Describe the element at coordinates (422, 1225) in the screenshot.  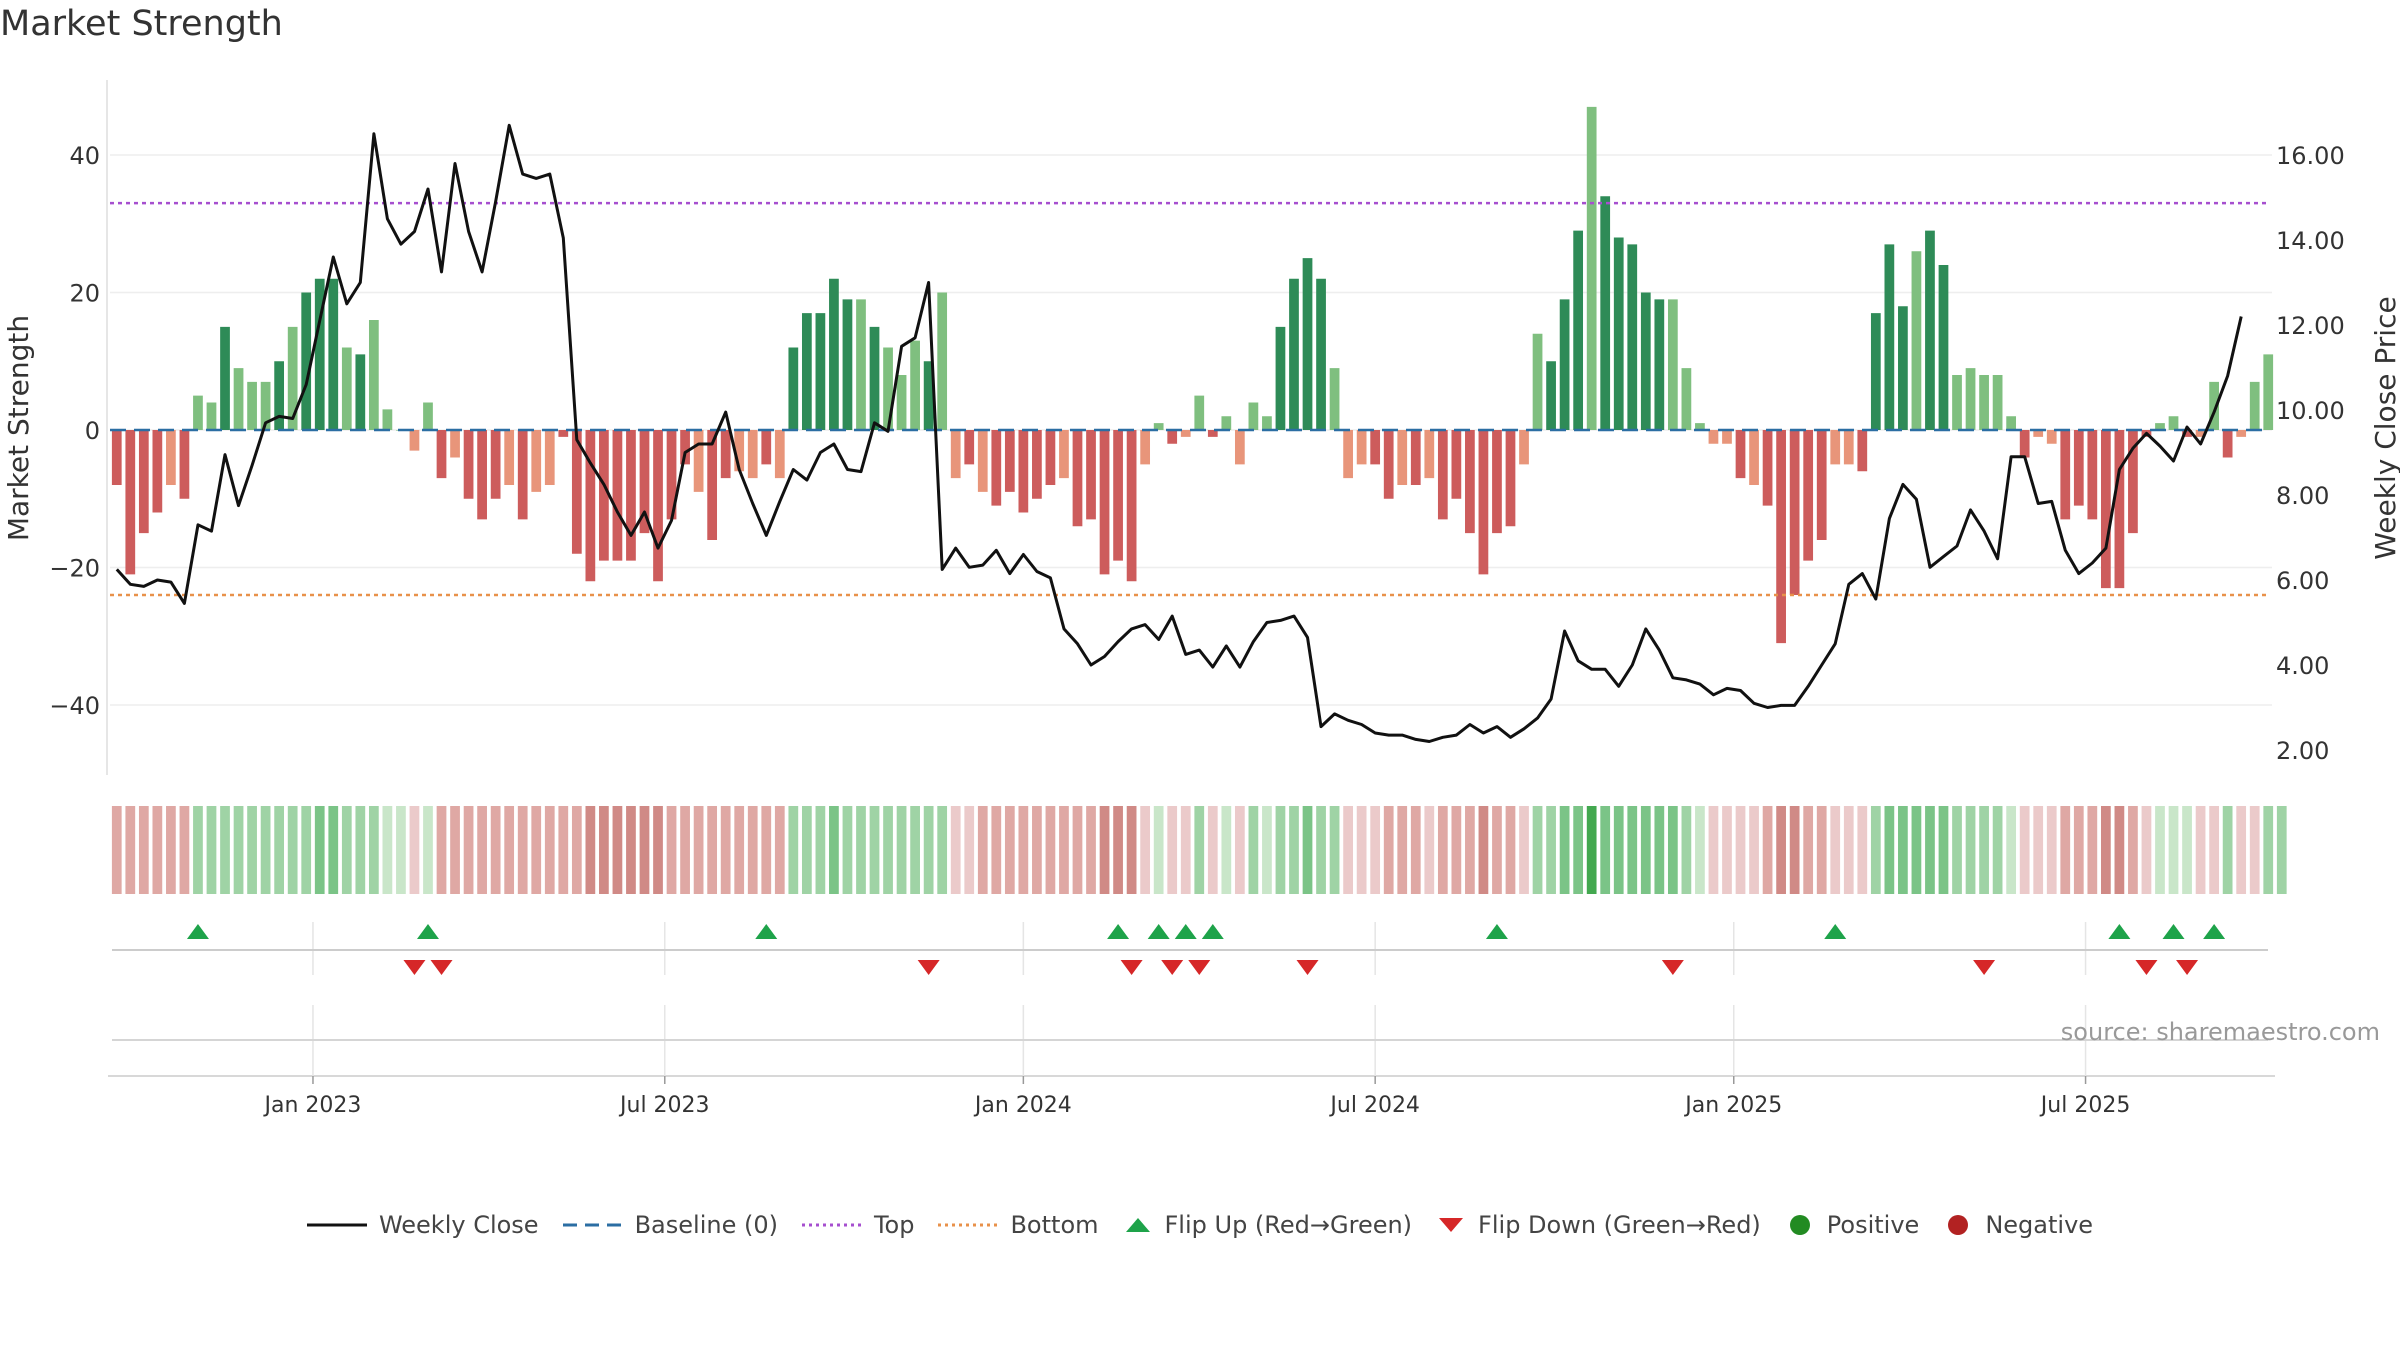
I see `legend-item-close: Weekly Close` at that location.